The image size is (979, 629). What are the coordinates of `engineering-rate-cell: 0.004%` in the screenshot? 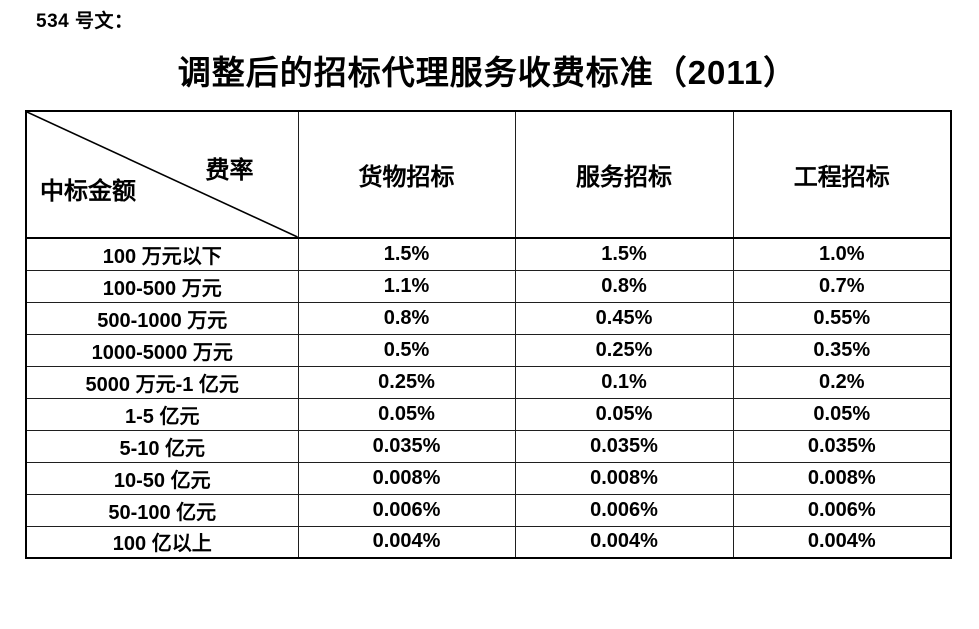 It's located at (842, 542).